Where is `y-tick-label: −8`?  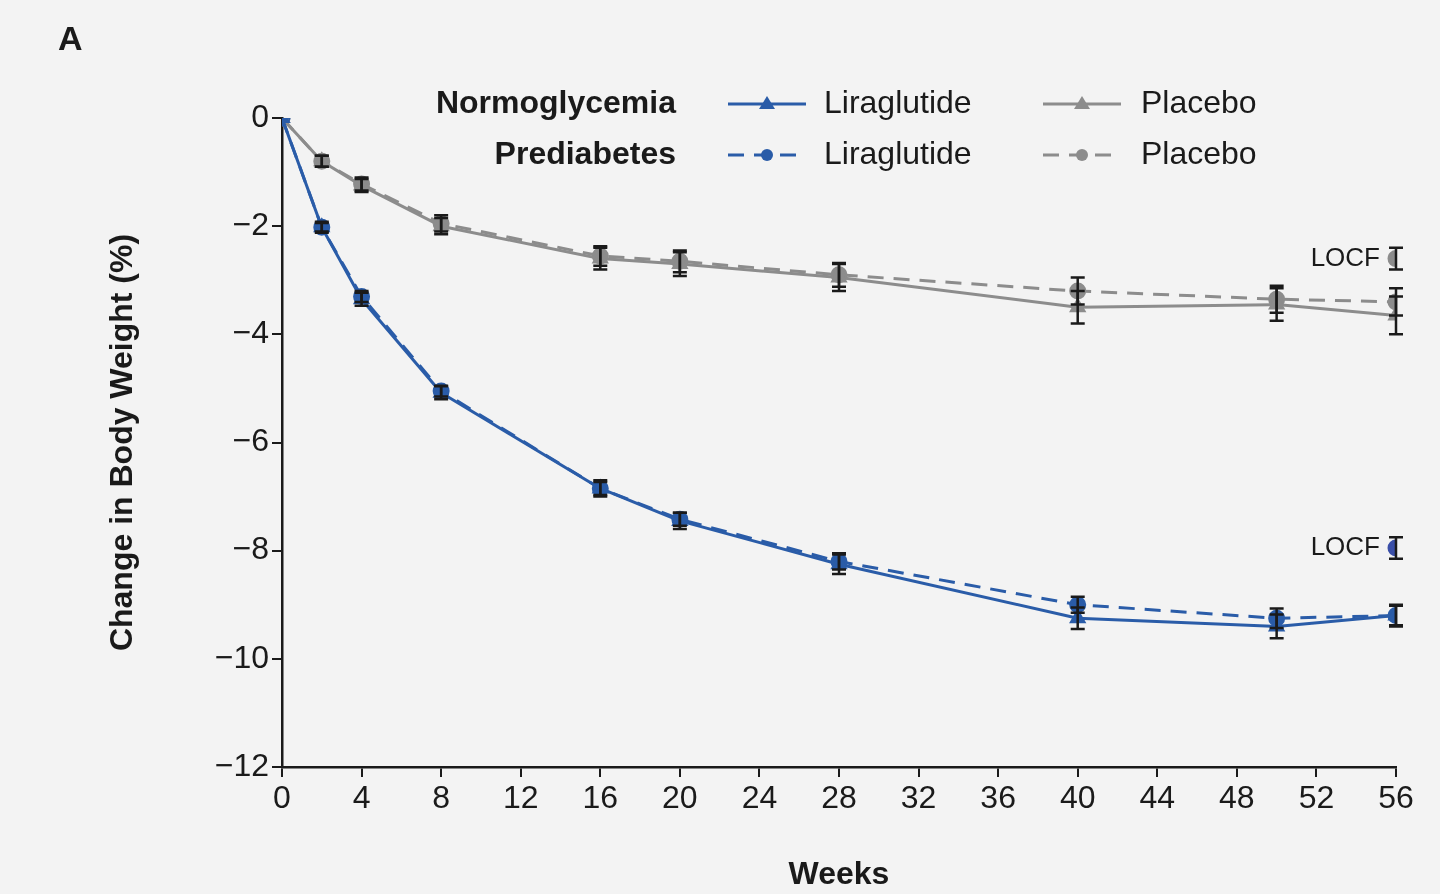 y-tick-label: −8 is located at coordinates (250, 548).